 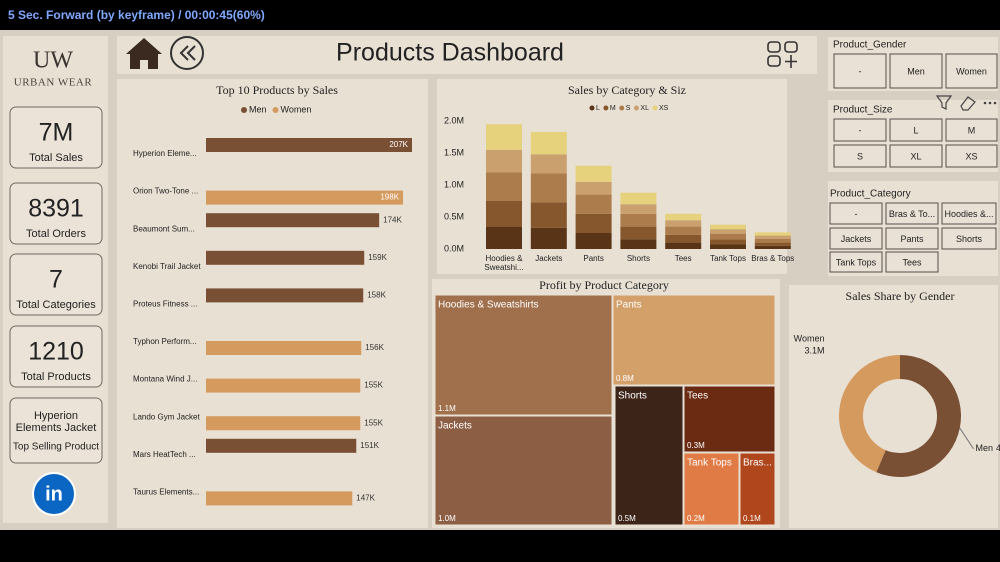 I want to click on legend-label: L, so click(x=598, y=108).